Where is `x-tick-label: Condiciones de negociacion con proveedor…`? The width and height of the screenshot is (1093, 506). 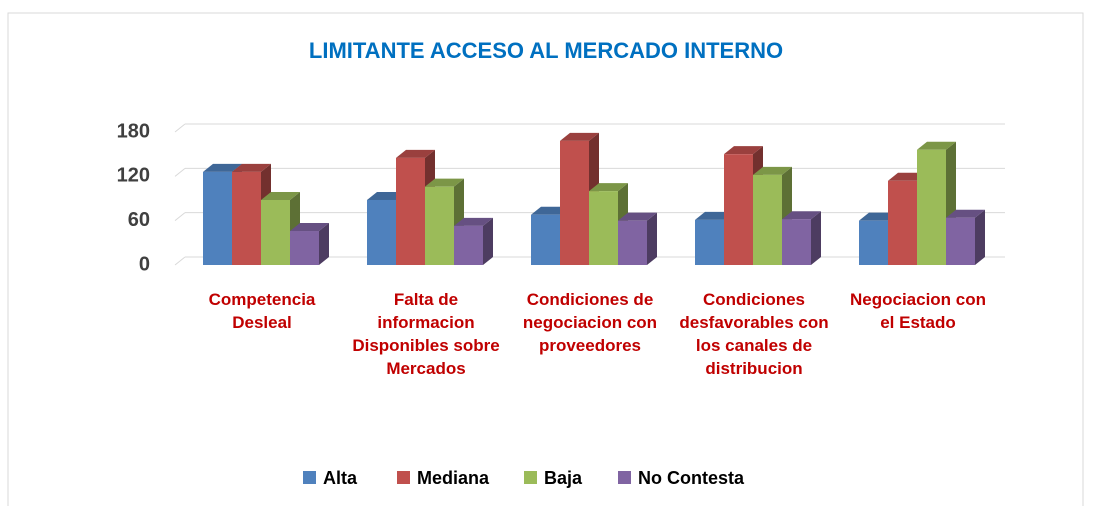
x-tick-label: Condiciones de negociacion con proveedor… is located at coordinates (590, 322).